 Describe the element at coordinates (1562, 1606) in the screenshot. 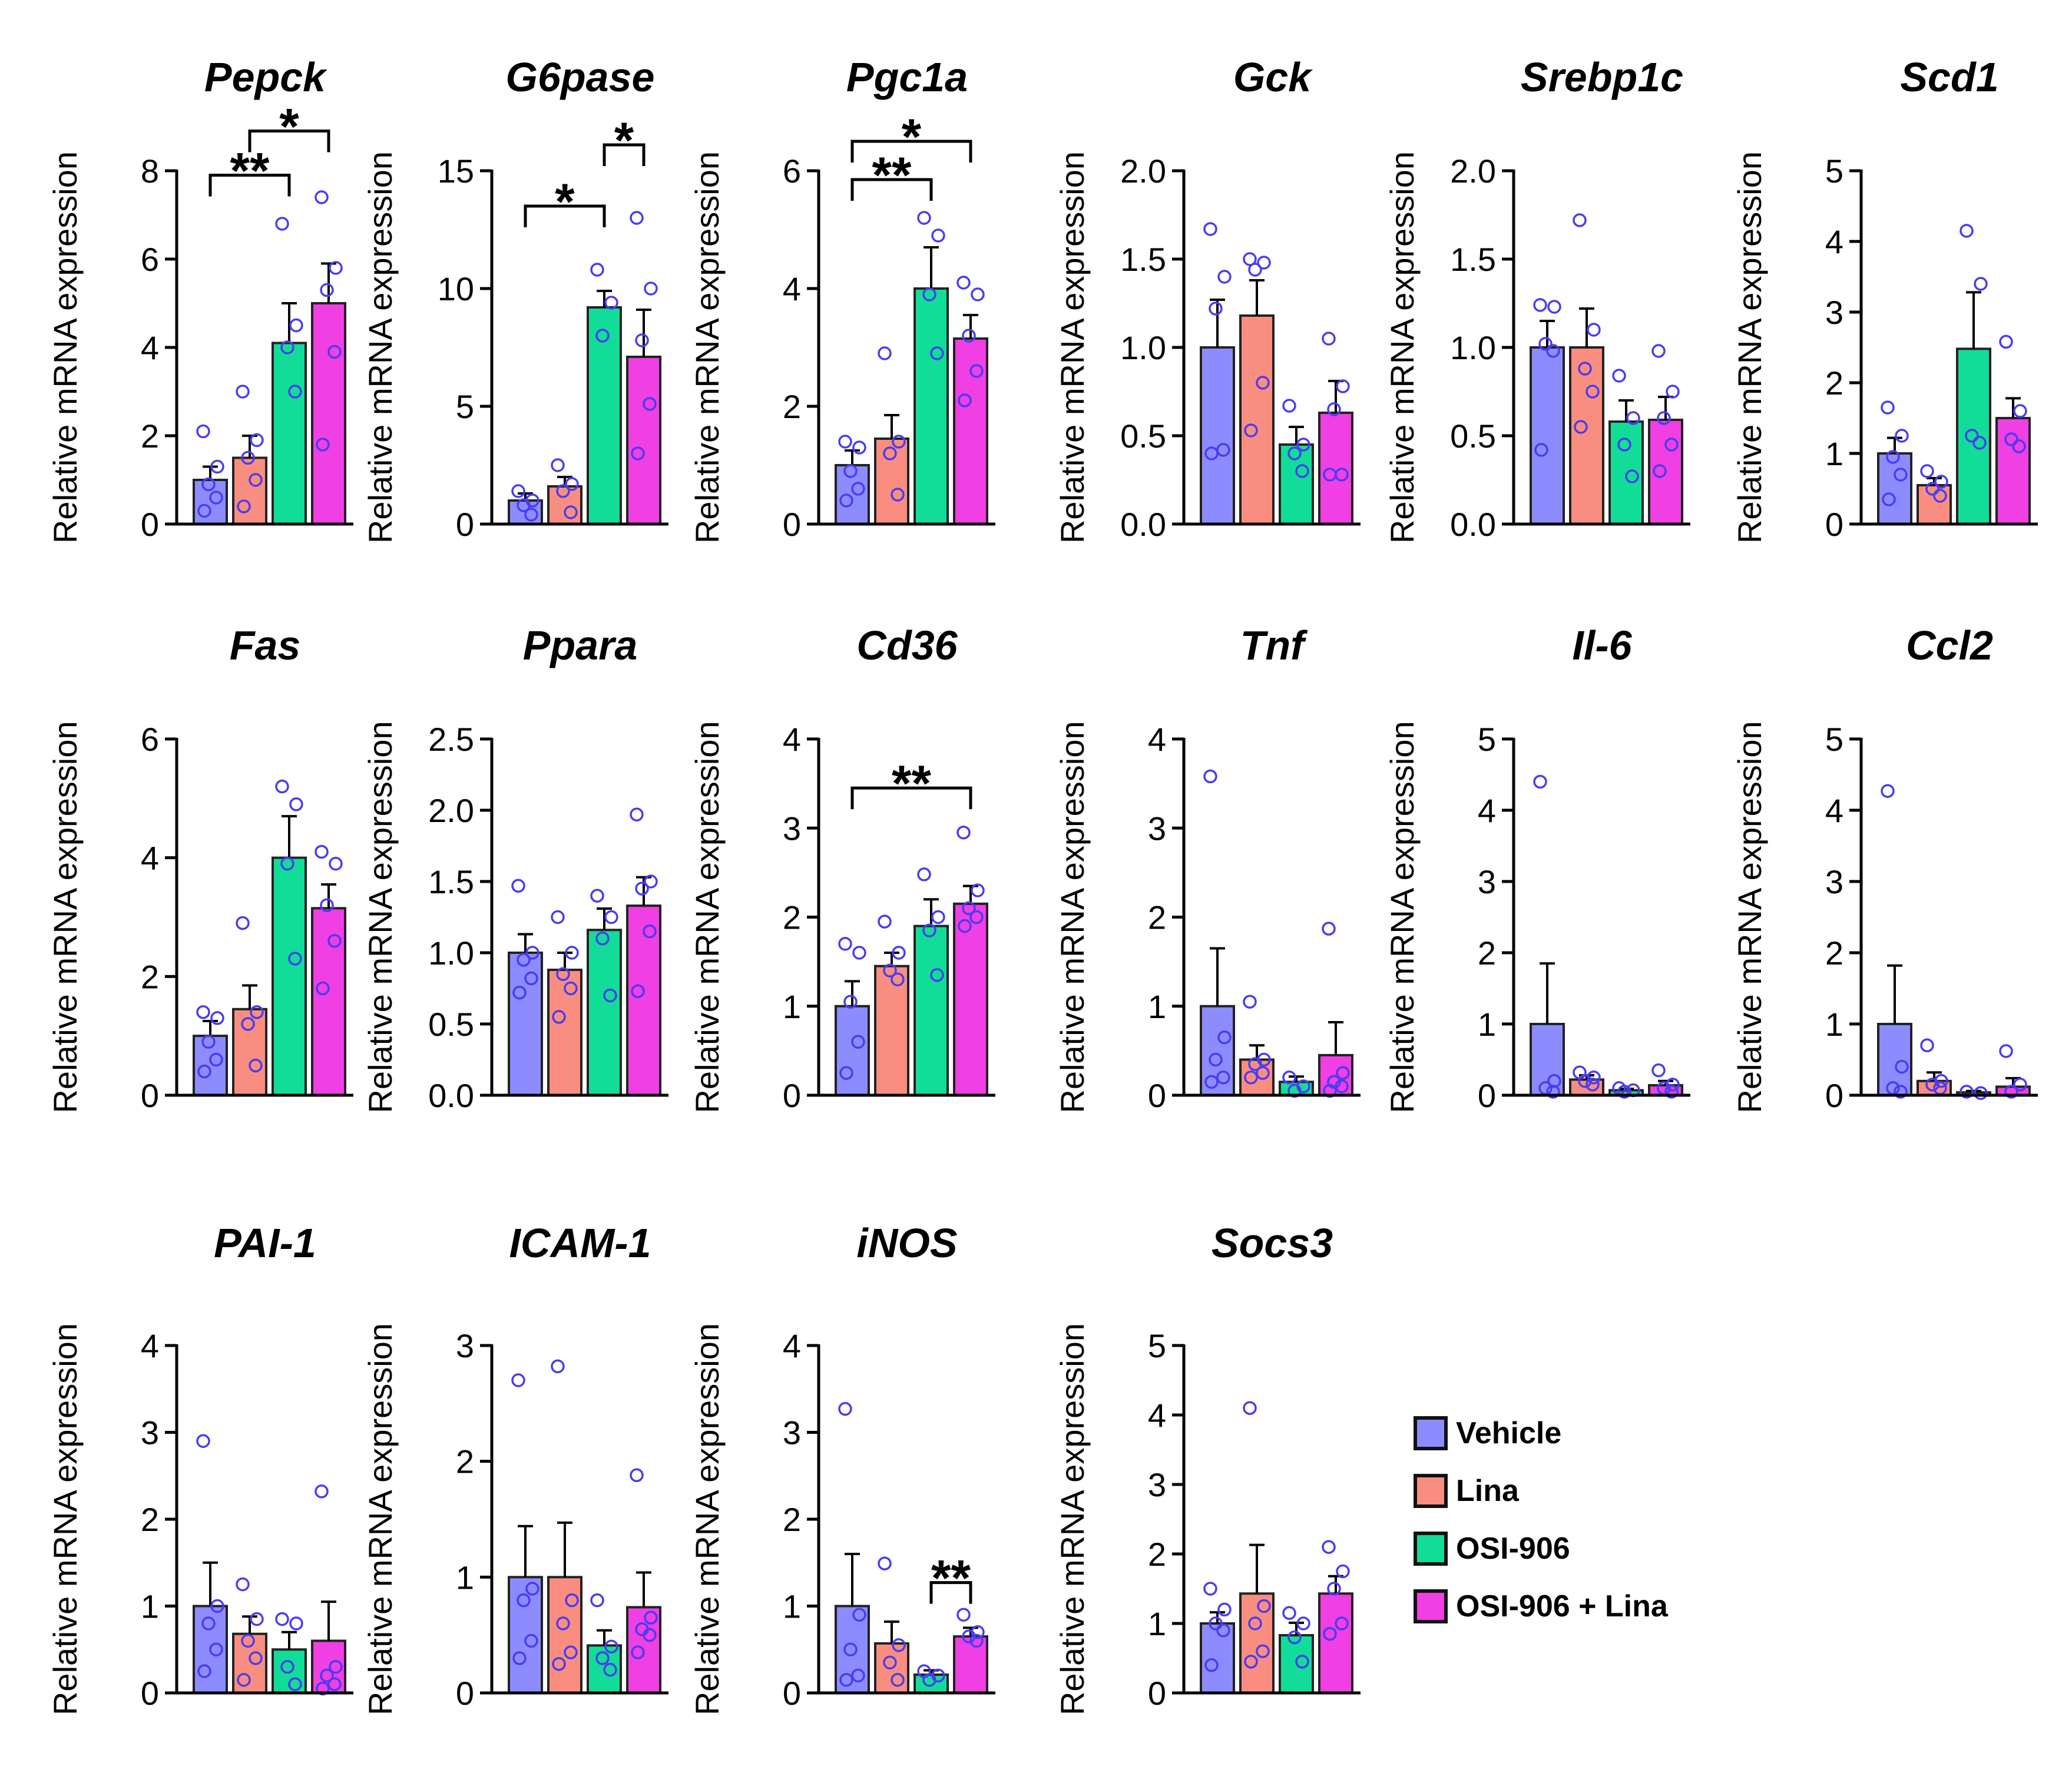

I see `legend-label-osi906-lina: OSI-906 + Lina` at that location.